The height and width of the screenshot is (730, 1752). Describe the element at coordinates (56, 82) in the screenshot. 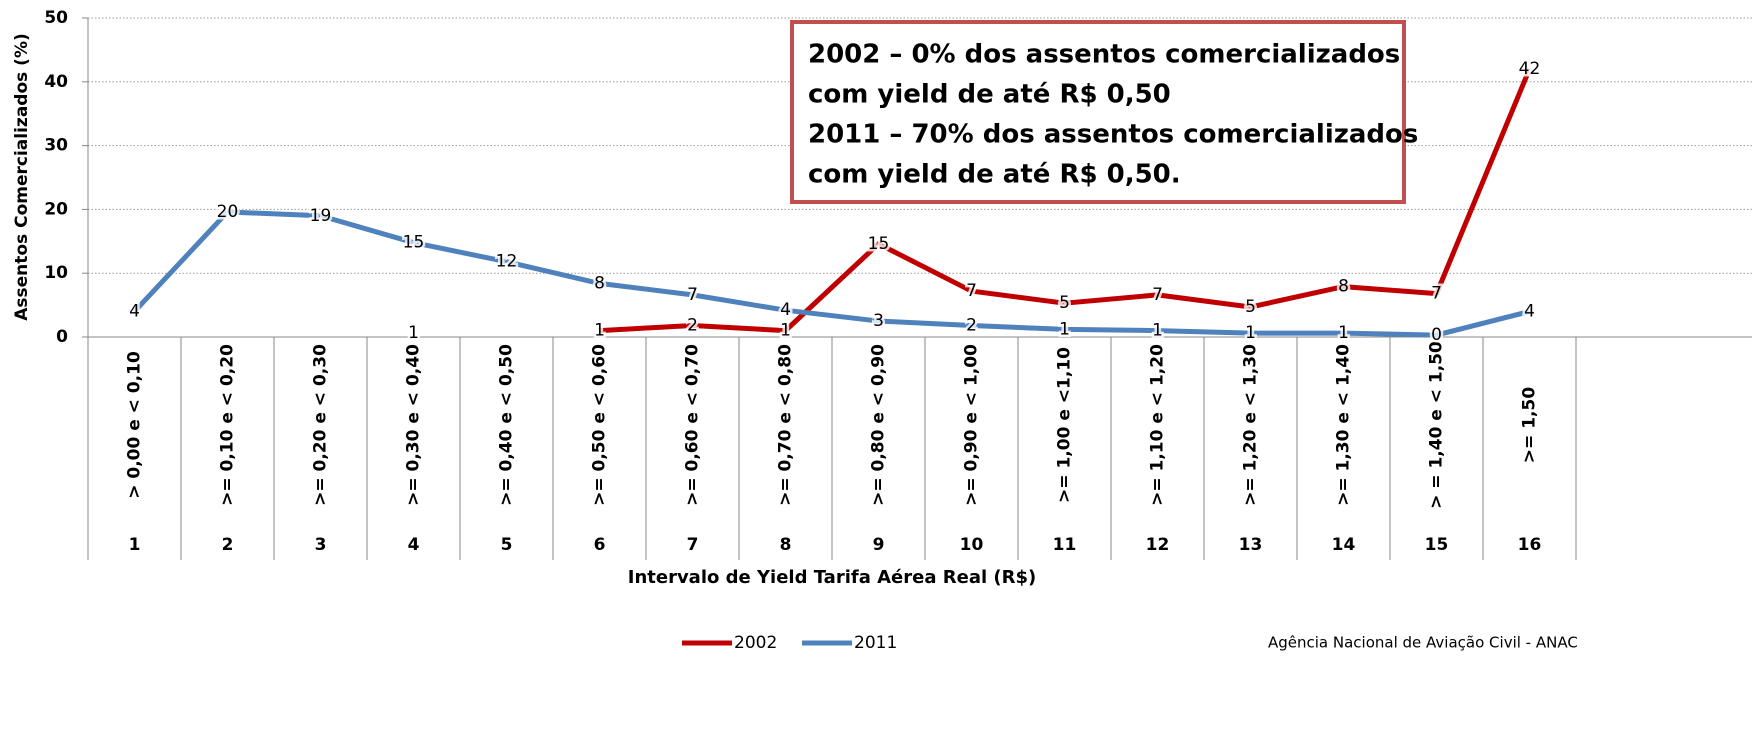

I see `y-tick-label: 40` at that location.